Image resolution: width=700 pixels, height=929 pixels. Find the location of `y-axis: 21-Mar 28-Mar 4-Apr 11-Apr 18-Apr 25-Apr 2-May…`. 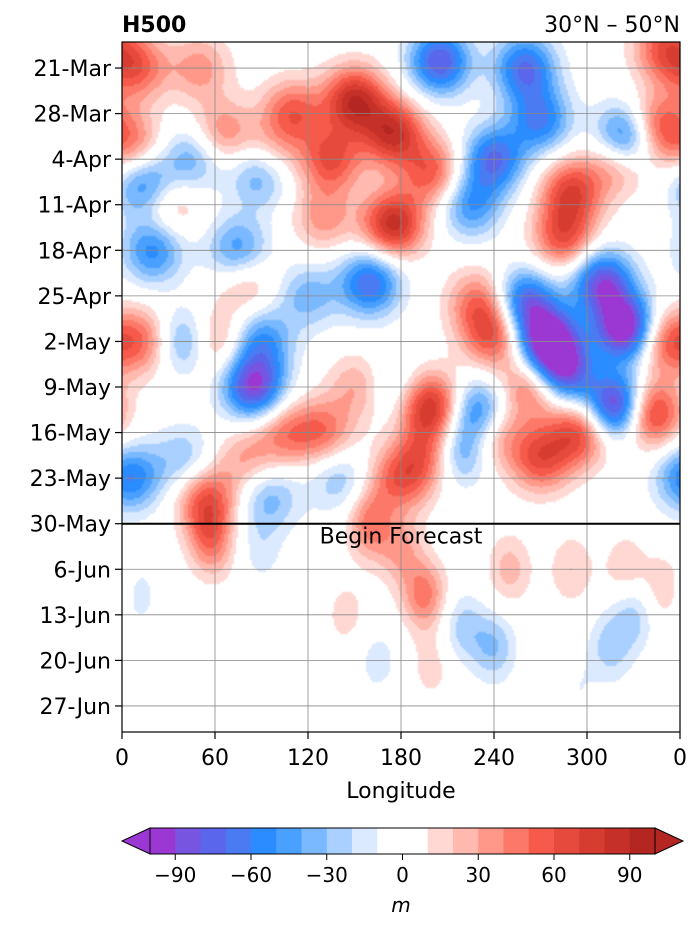

y-axis: 21-Mar 28-Mar 4-Apr 11-Apr 18-Apr 25-Apr 2-May… is located at coordinates (76, 388).